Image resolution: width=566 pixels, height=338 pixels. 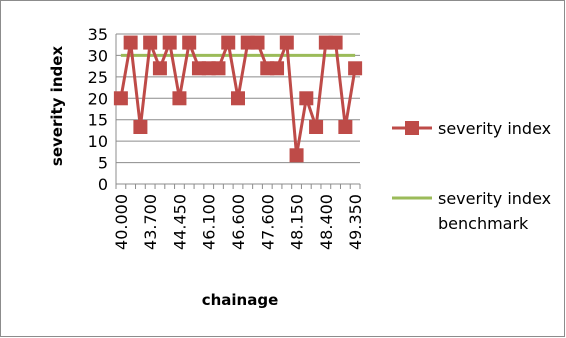 I want to click on x-axis-title: chainage, so click(x=240, y=300).